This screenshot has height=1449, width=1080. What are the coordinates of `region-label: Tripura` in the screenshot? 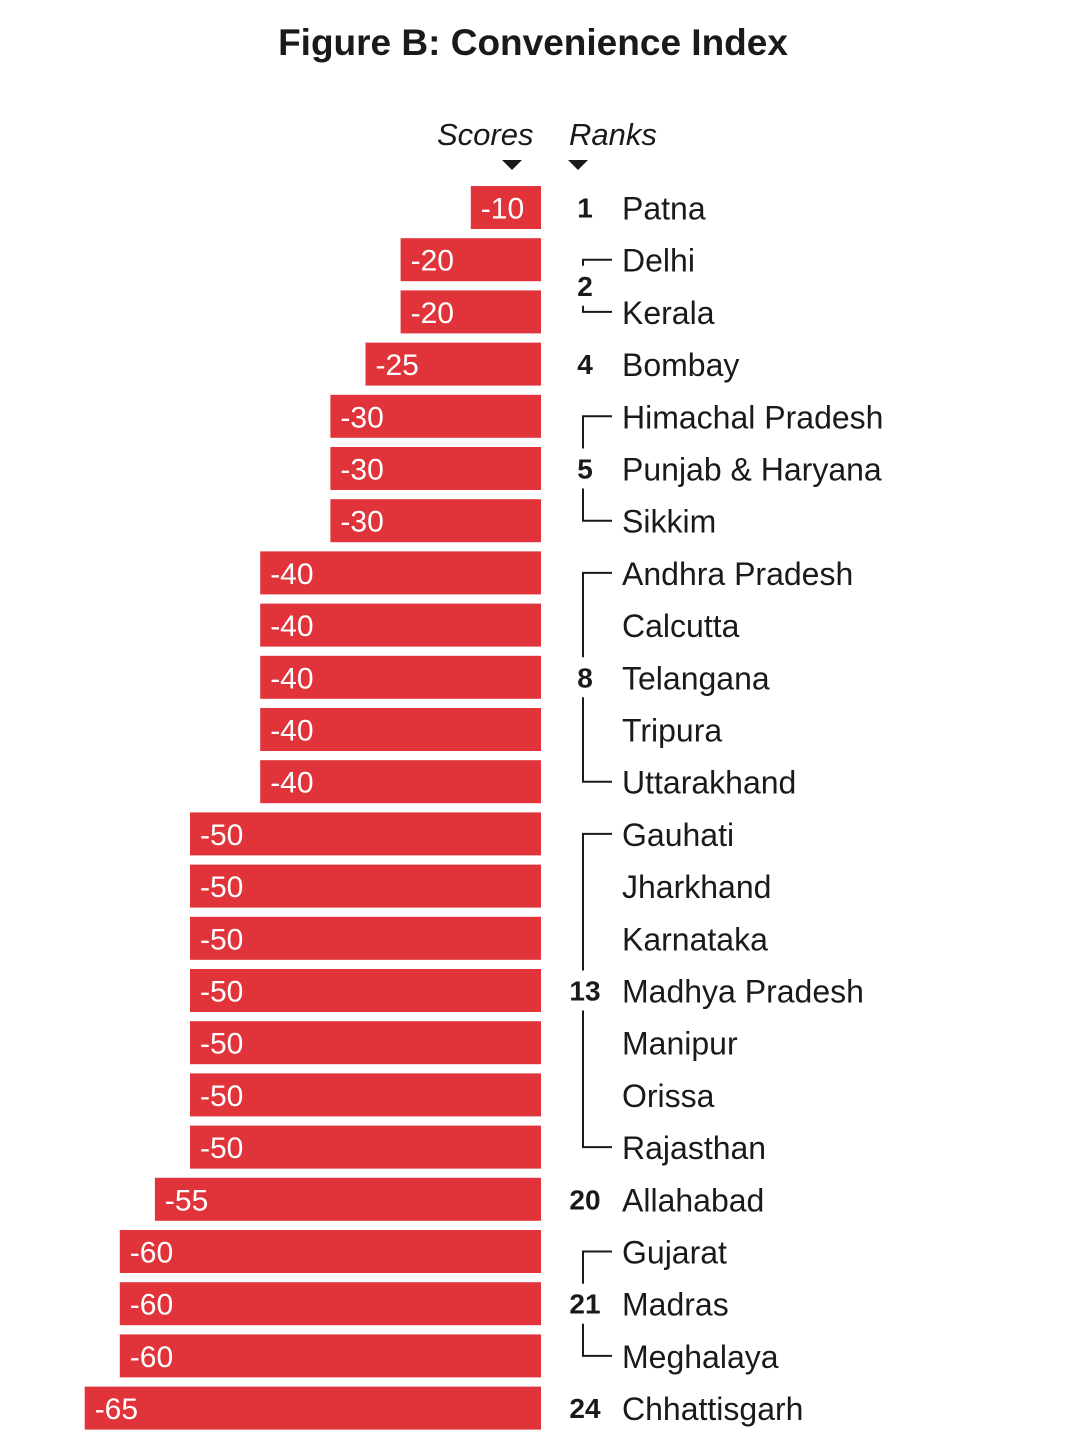 It's located at (672, 731).